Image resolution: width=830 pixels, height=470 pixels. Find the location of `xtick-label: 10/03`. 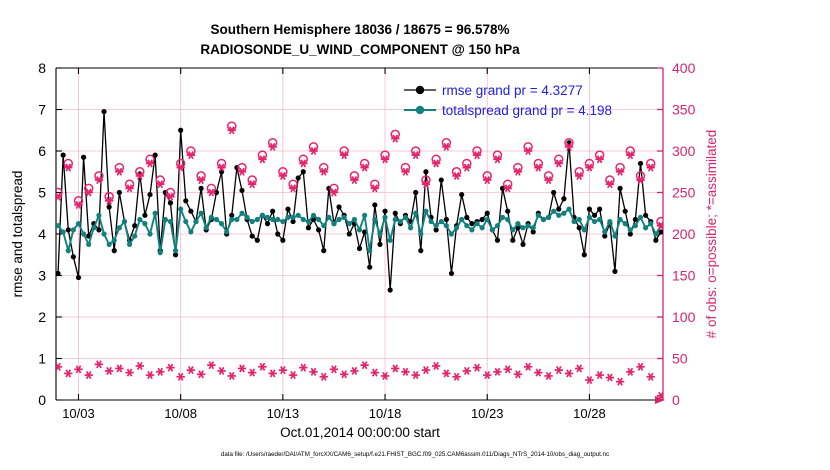

xtick-label: 10/03 is located at coordinates (78, 413).